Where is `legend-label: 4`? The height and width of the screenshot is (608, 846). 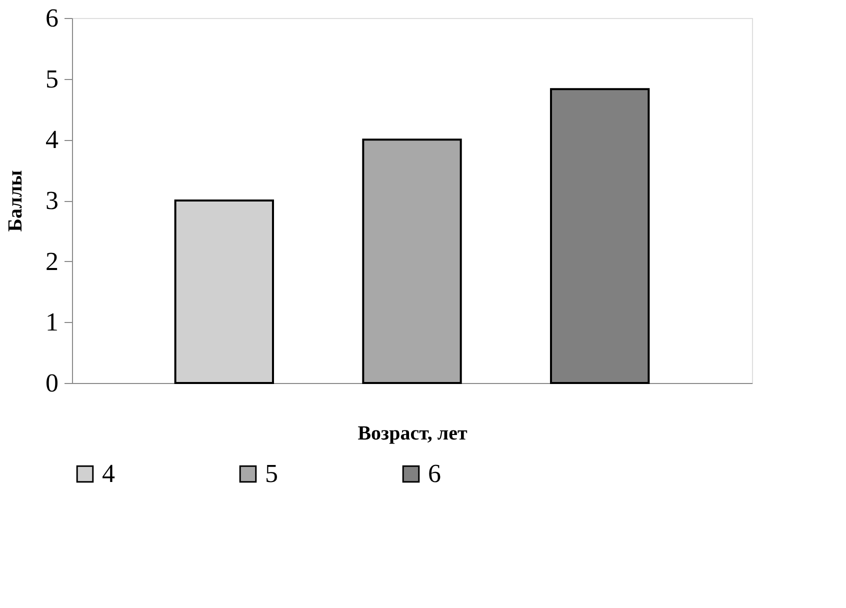
legend-label: 4 is located at coordinates (108, 473).